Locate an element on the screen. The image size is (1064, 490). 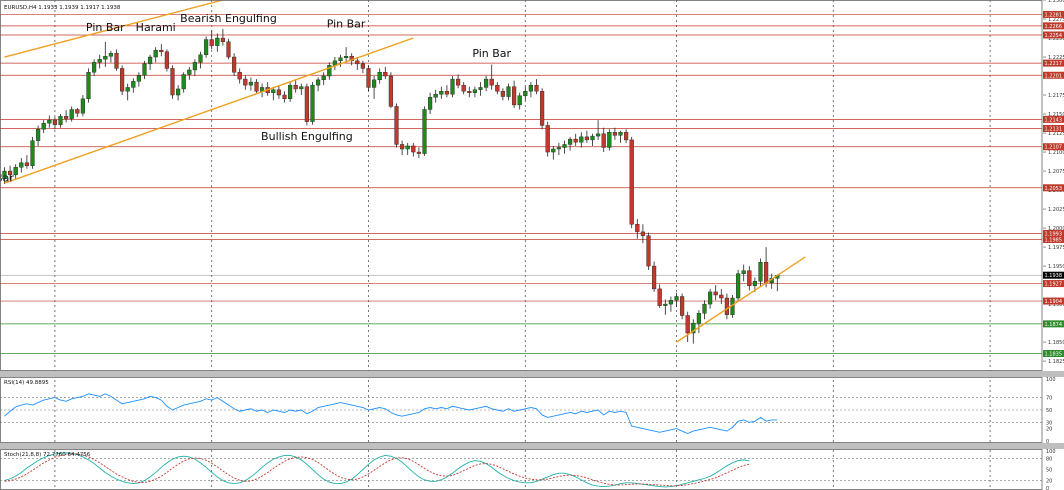
rsi-header: RSI(14) 49.8895 is located at coordinates (26, 383).